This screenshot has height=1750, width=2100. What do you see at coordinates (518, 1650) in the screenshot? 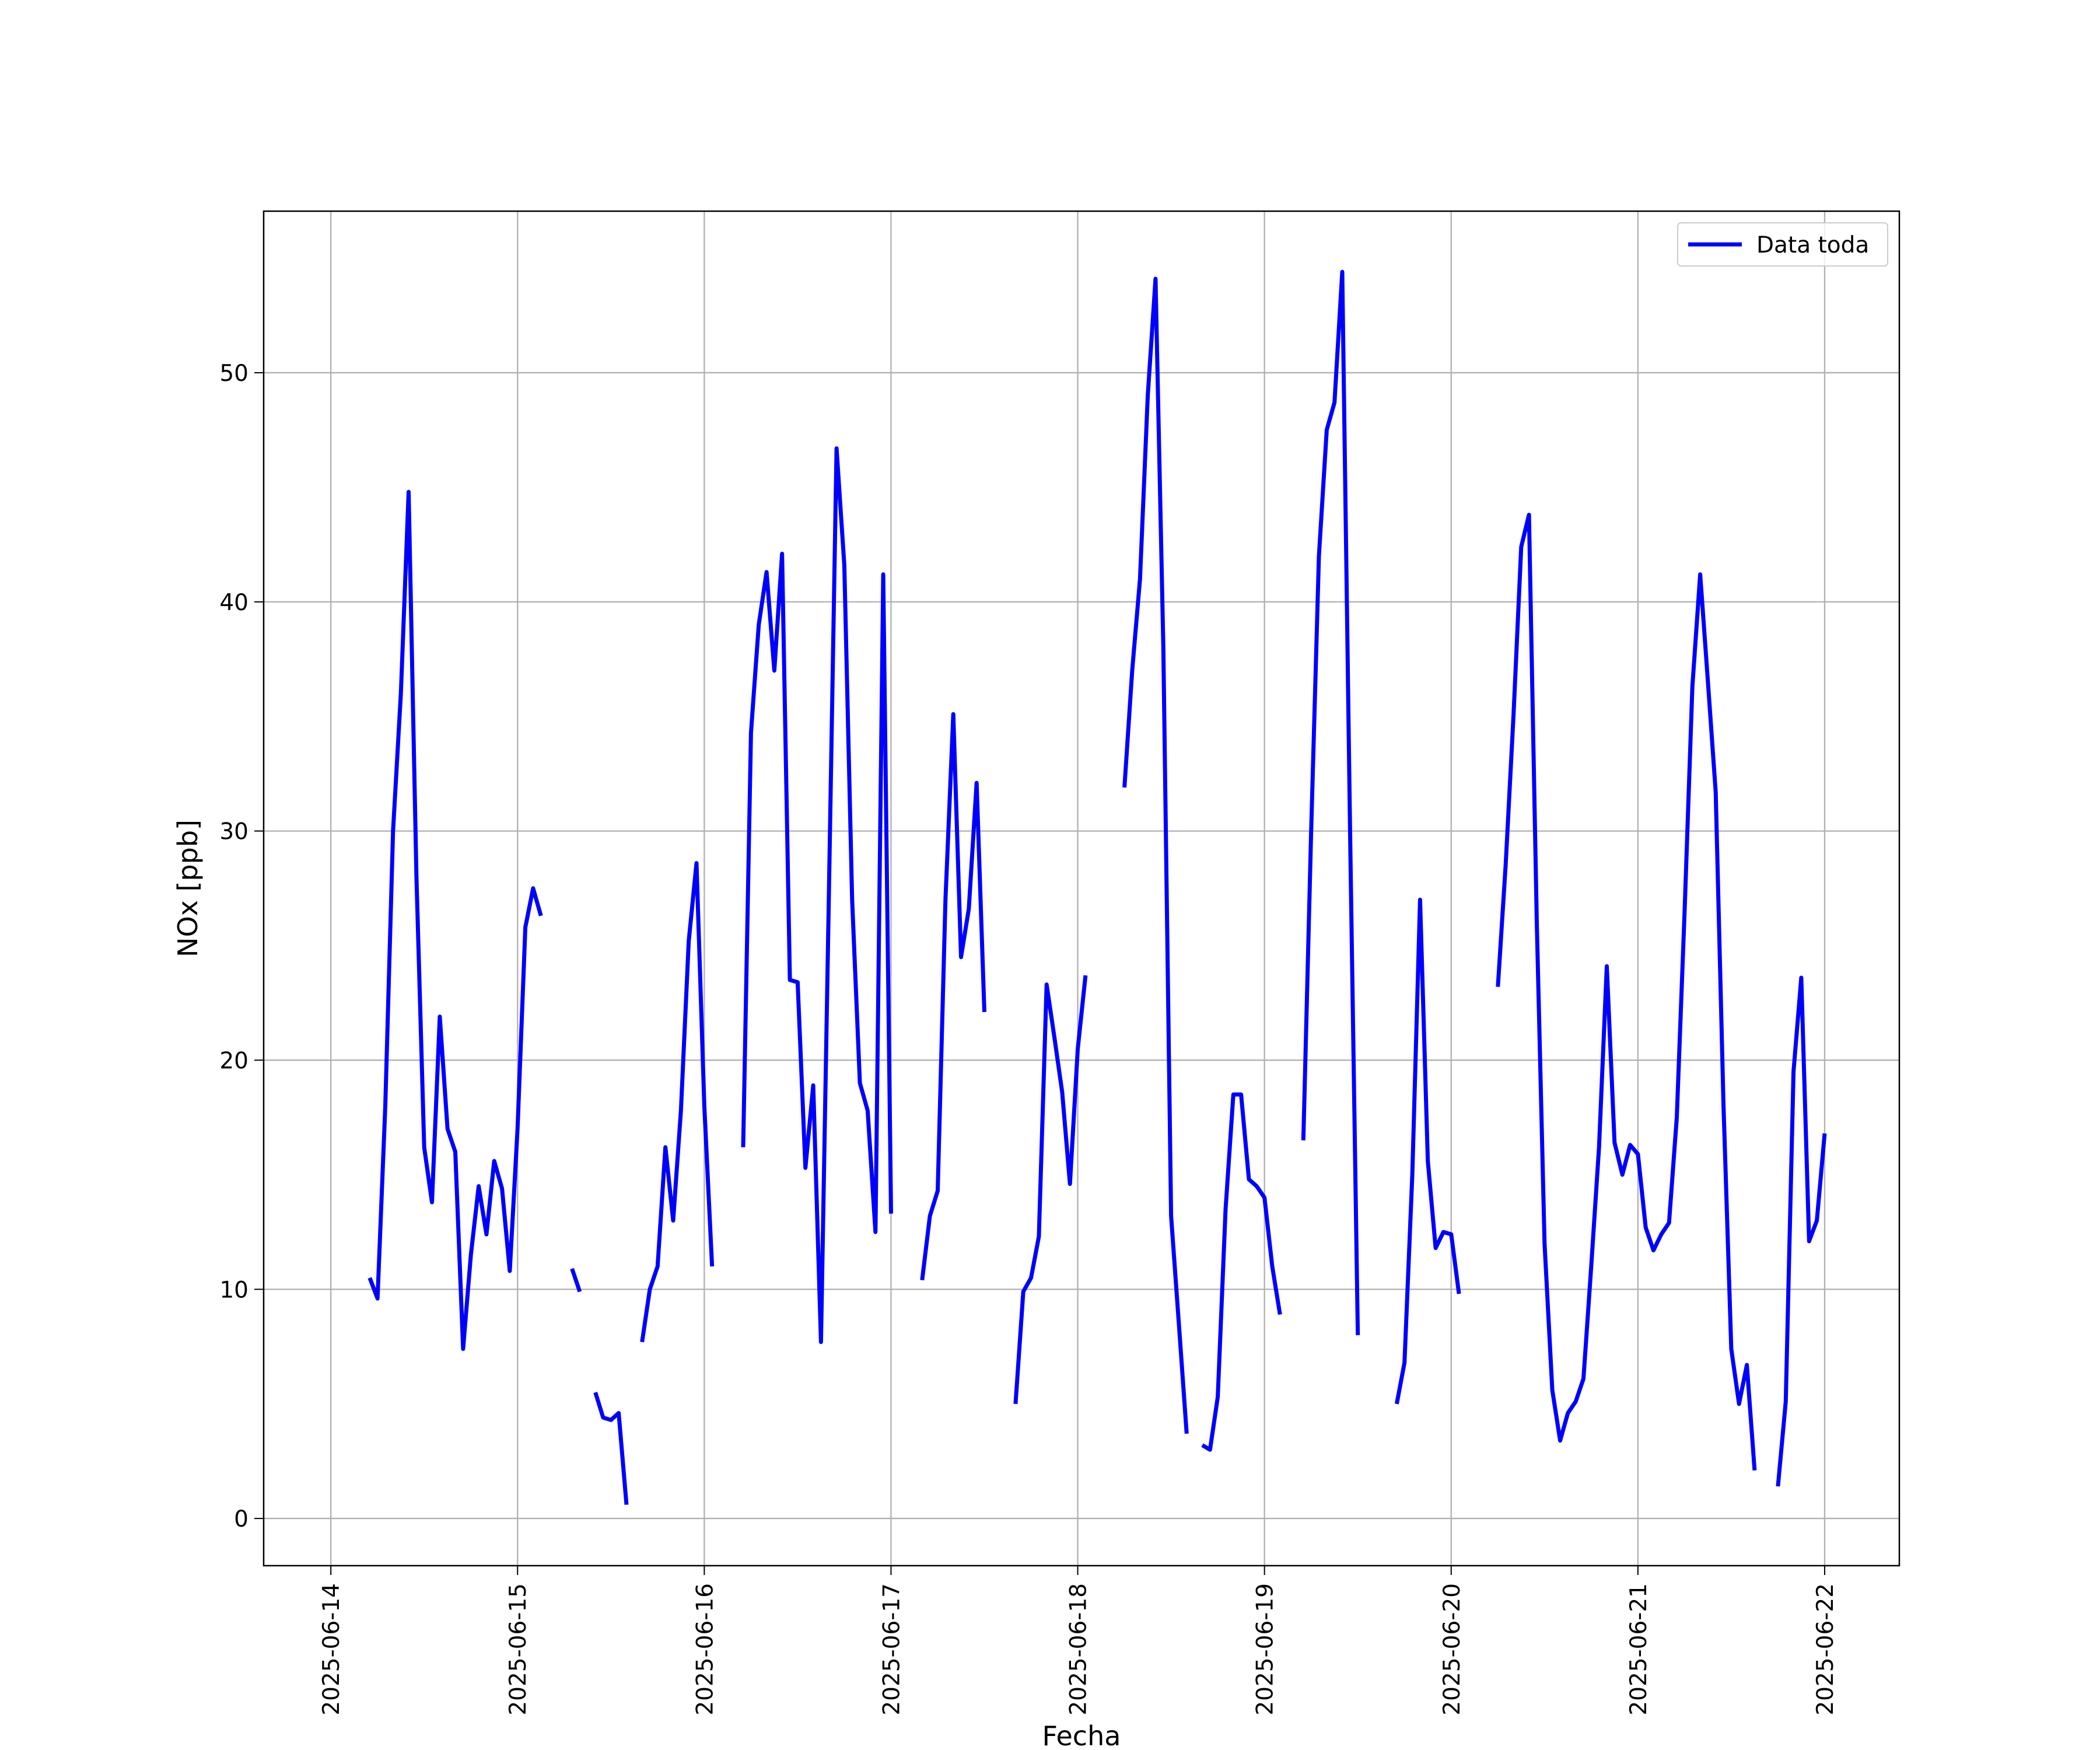
I see `x-tick-label: 2025-06-15` at bounding box center [518, 1650].